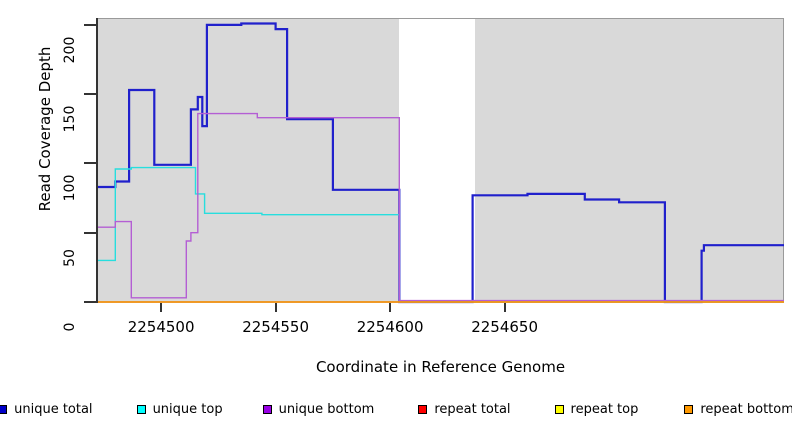 The height and width of the screenshot is (432, 792). I want to click on y-tick-label: 50, so click(70, 257).